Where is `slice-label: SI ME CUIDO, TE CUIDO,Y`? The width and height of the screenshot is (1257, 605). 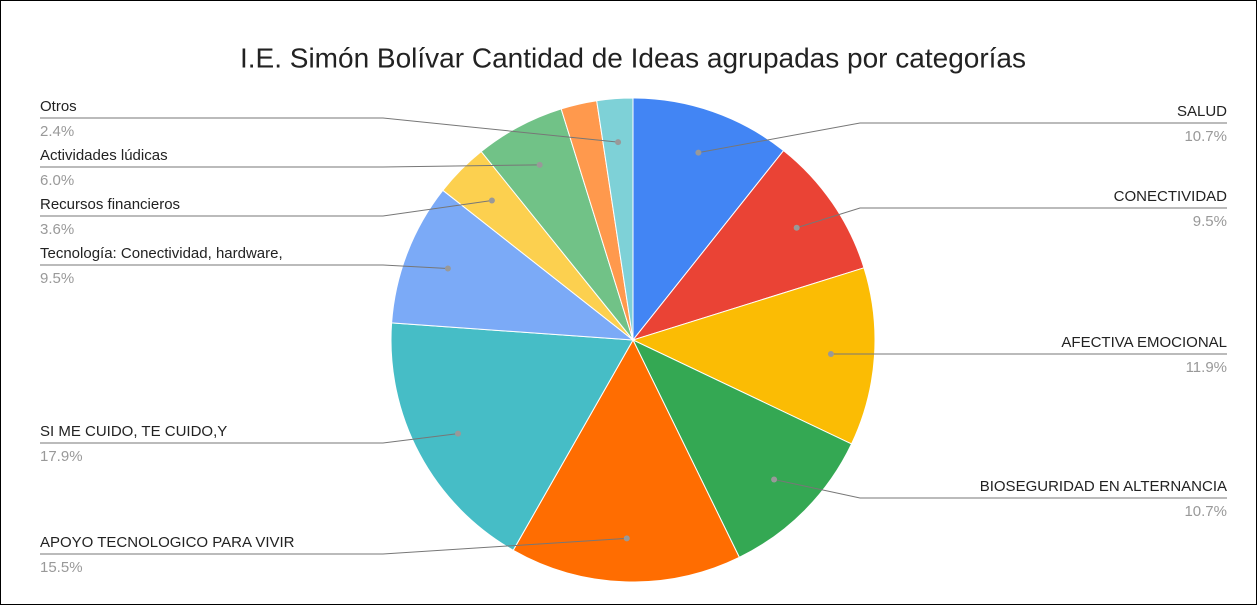
slice-label: SI ME CUIDO, TE CUIDO,Y is located at coordinates (133, 431).